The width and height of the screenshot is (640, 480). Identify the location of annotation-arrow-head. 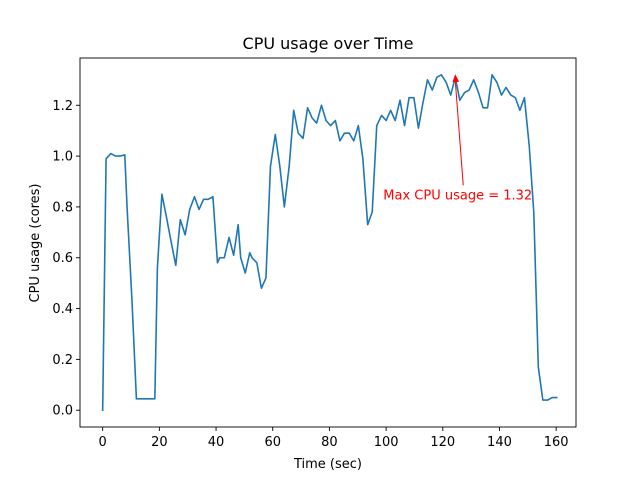
(456, 78).